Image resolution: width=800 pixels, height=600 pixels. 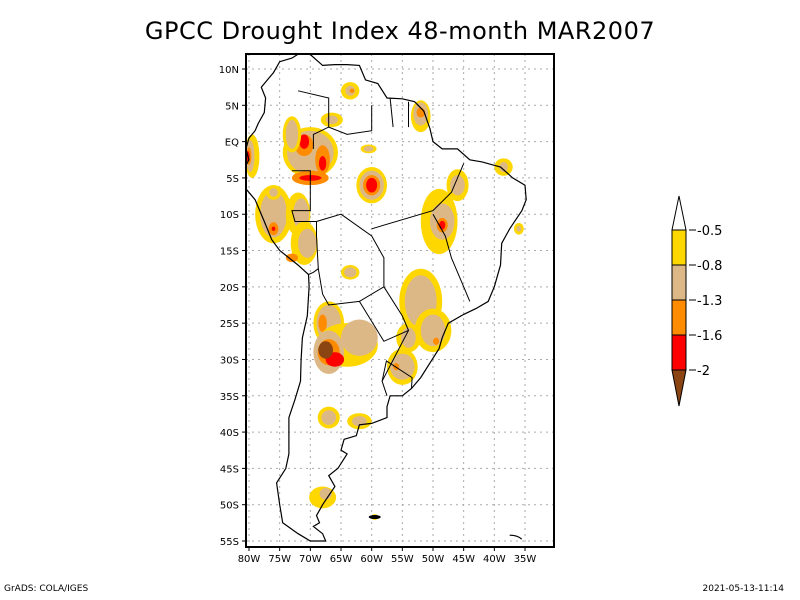 I want to click on lon-tick-label: 80W, so click(x=249, y=559).